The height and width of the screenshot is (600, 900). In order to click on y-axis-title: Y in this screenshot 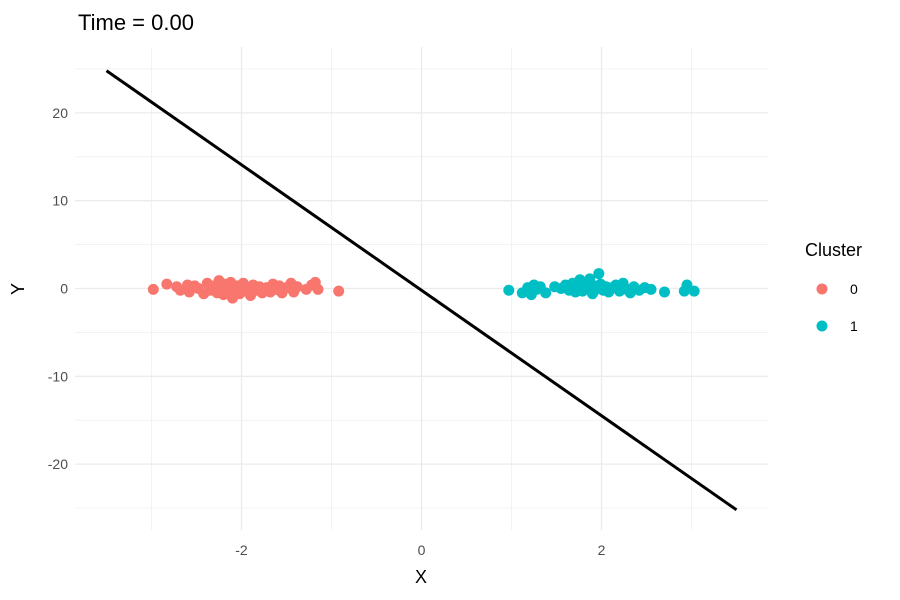, I will do `click(18, 289)`.